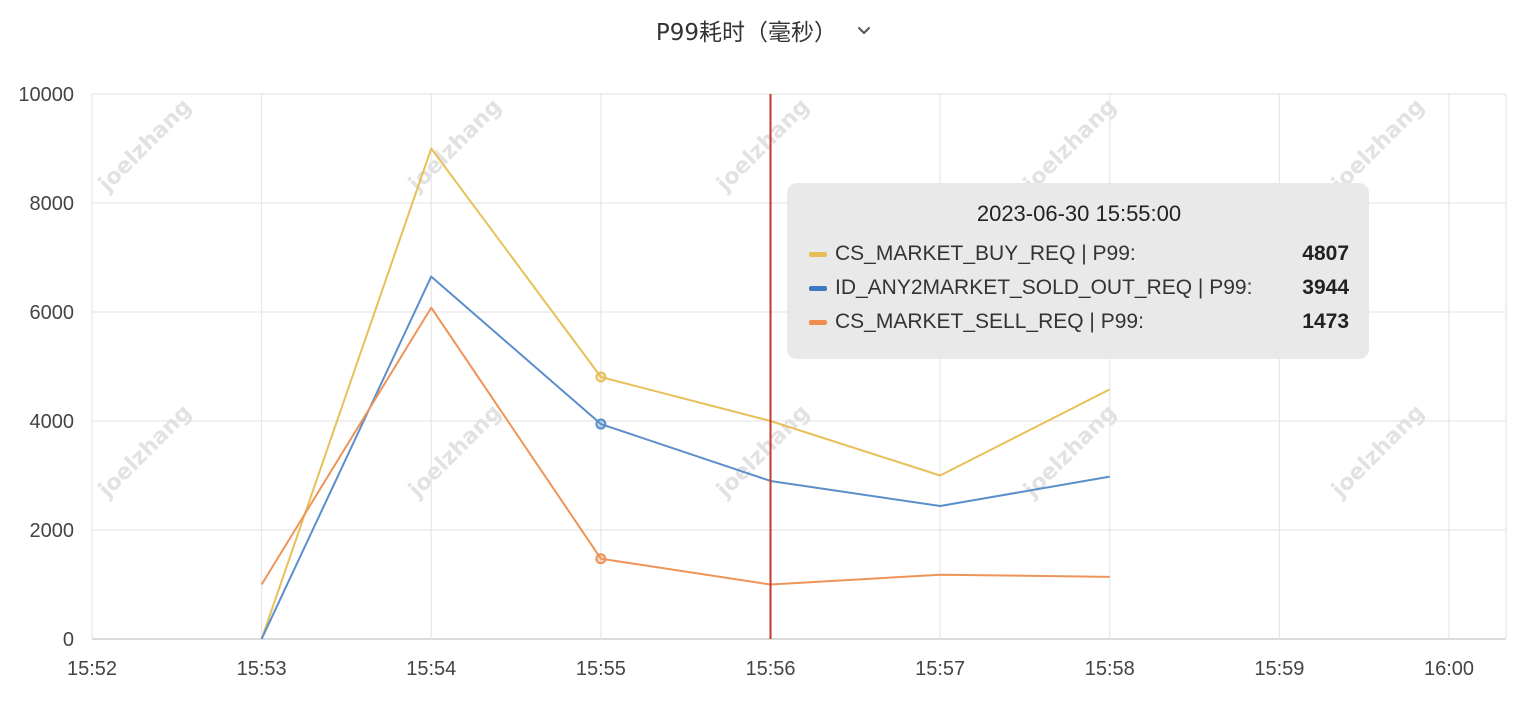  I want to click on y-tick-label: 6000, so click(52, 313).